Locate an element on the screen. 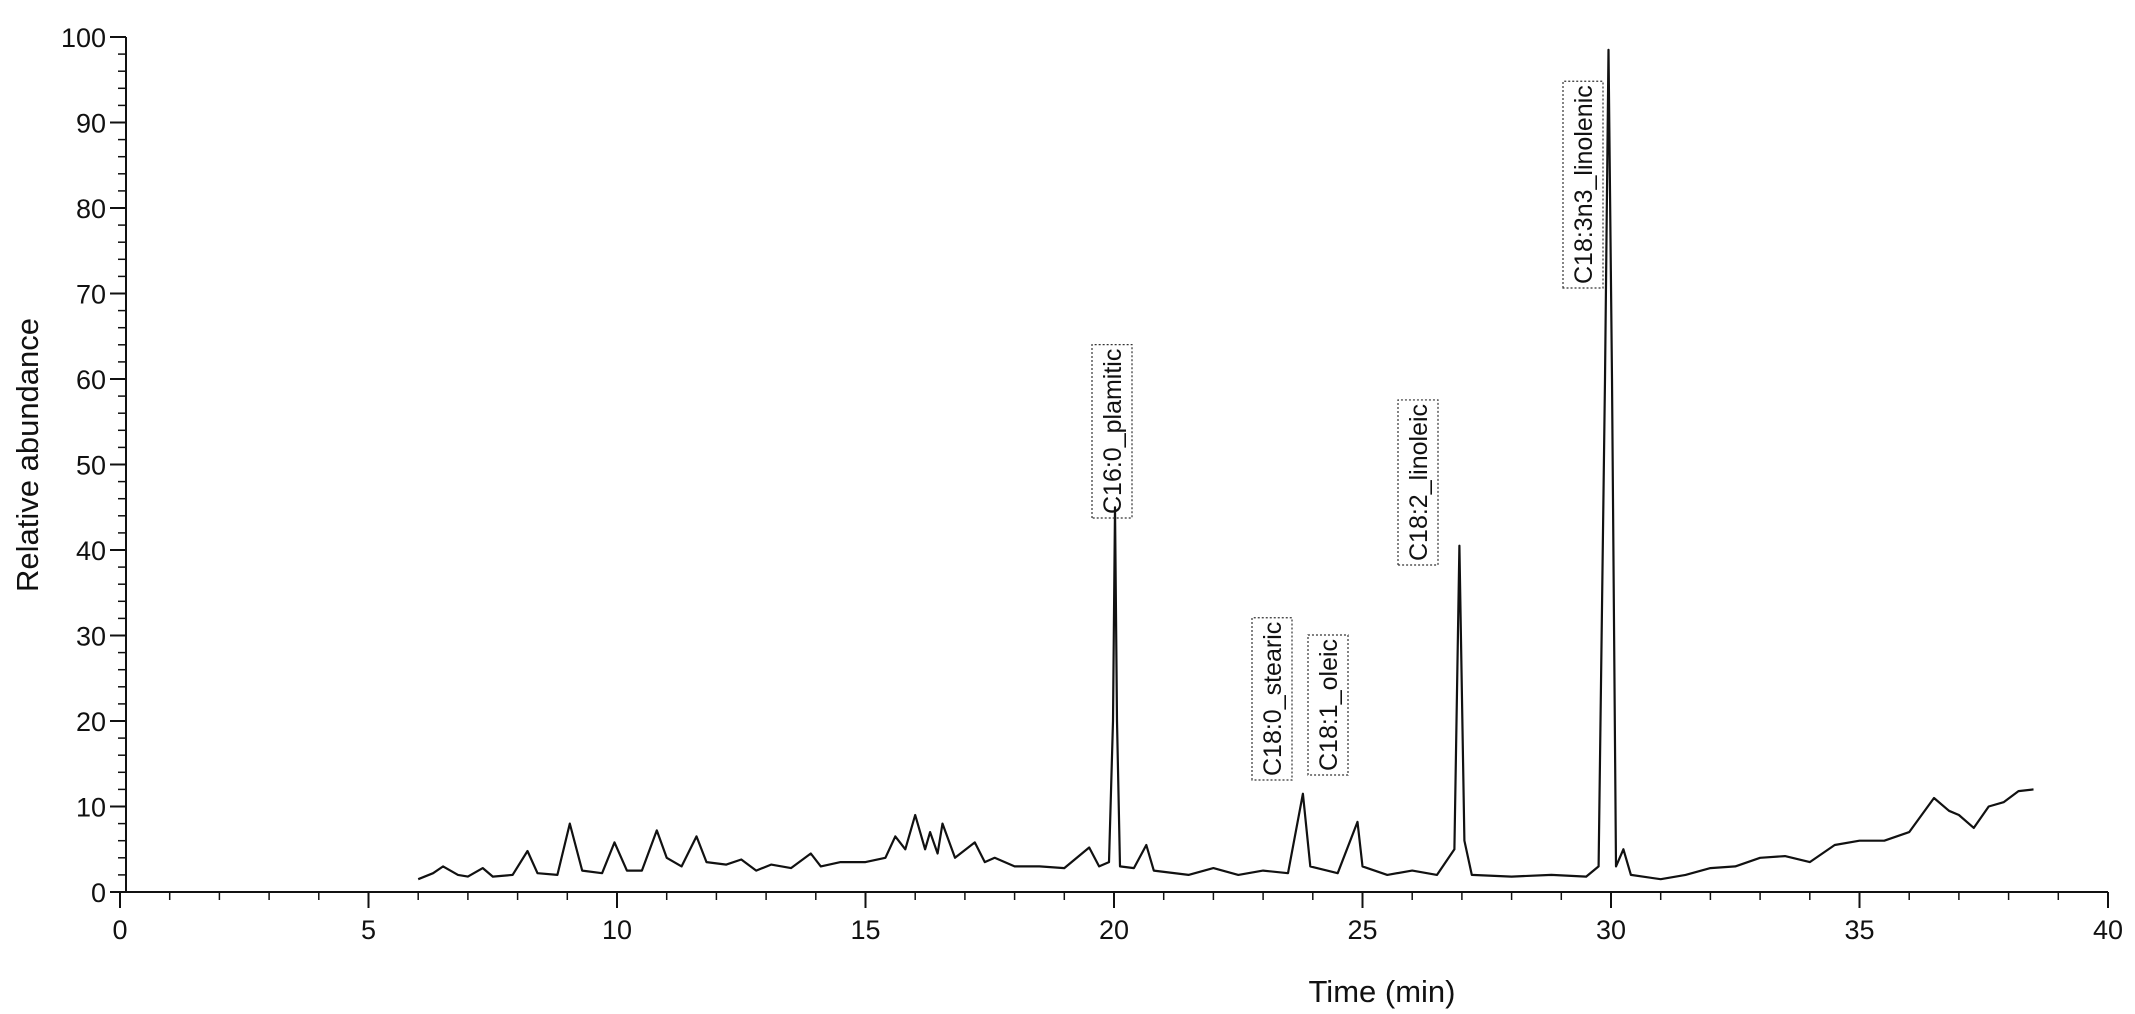 The width and height of the screenshot is (2135, 1014). y-tick-label: 70 is located at coordinates (91, 295).